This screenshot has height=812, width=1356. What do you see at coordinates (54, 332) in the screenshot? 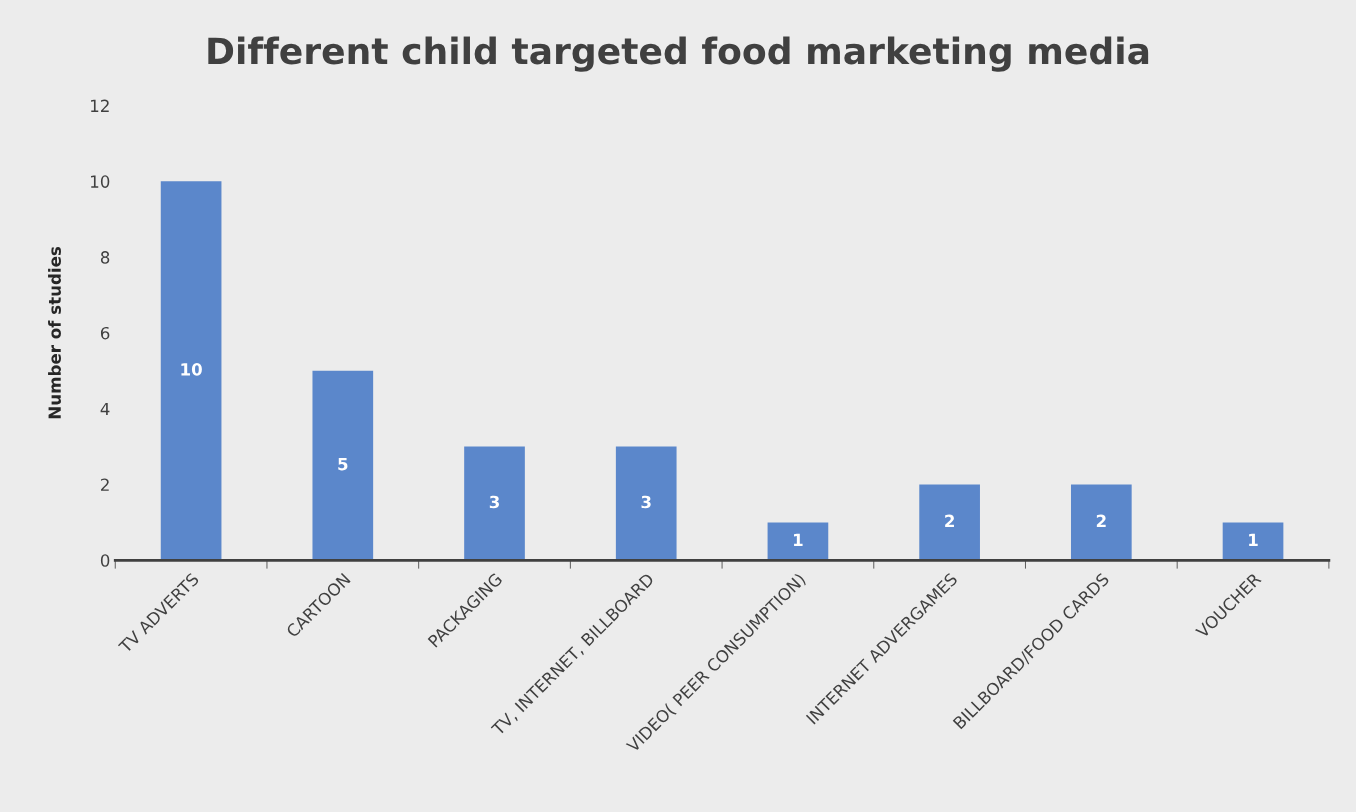
I see `y-axis-title: Number of studies` at bounding box center [54, 332].